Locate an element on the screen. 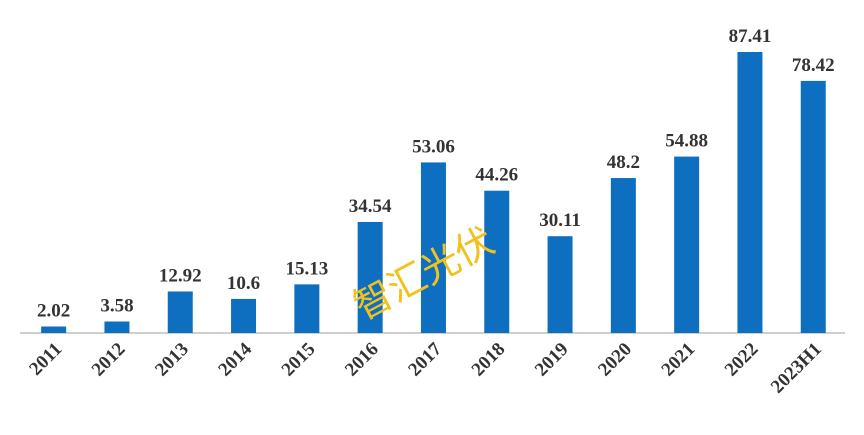 Image resolution: width=864 pixels, height=435 pixels. x-tick-label: 2019 is located at coordinates (552, 360).